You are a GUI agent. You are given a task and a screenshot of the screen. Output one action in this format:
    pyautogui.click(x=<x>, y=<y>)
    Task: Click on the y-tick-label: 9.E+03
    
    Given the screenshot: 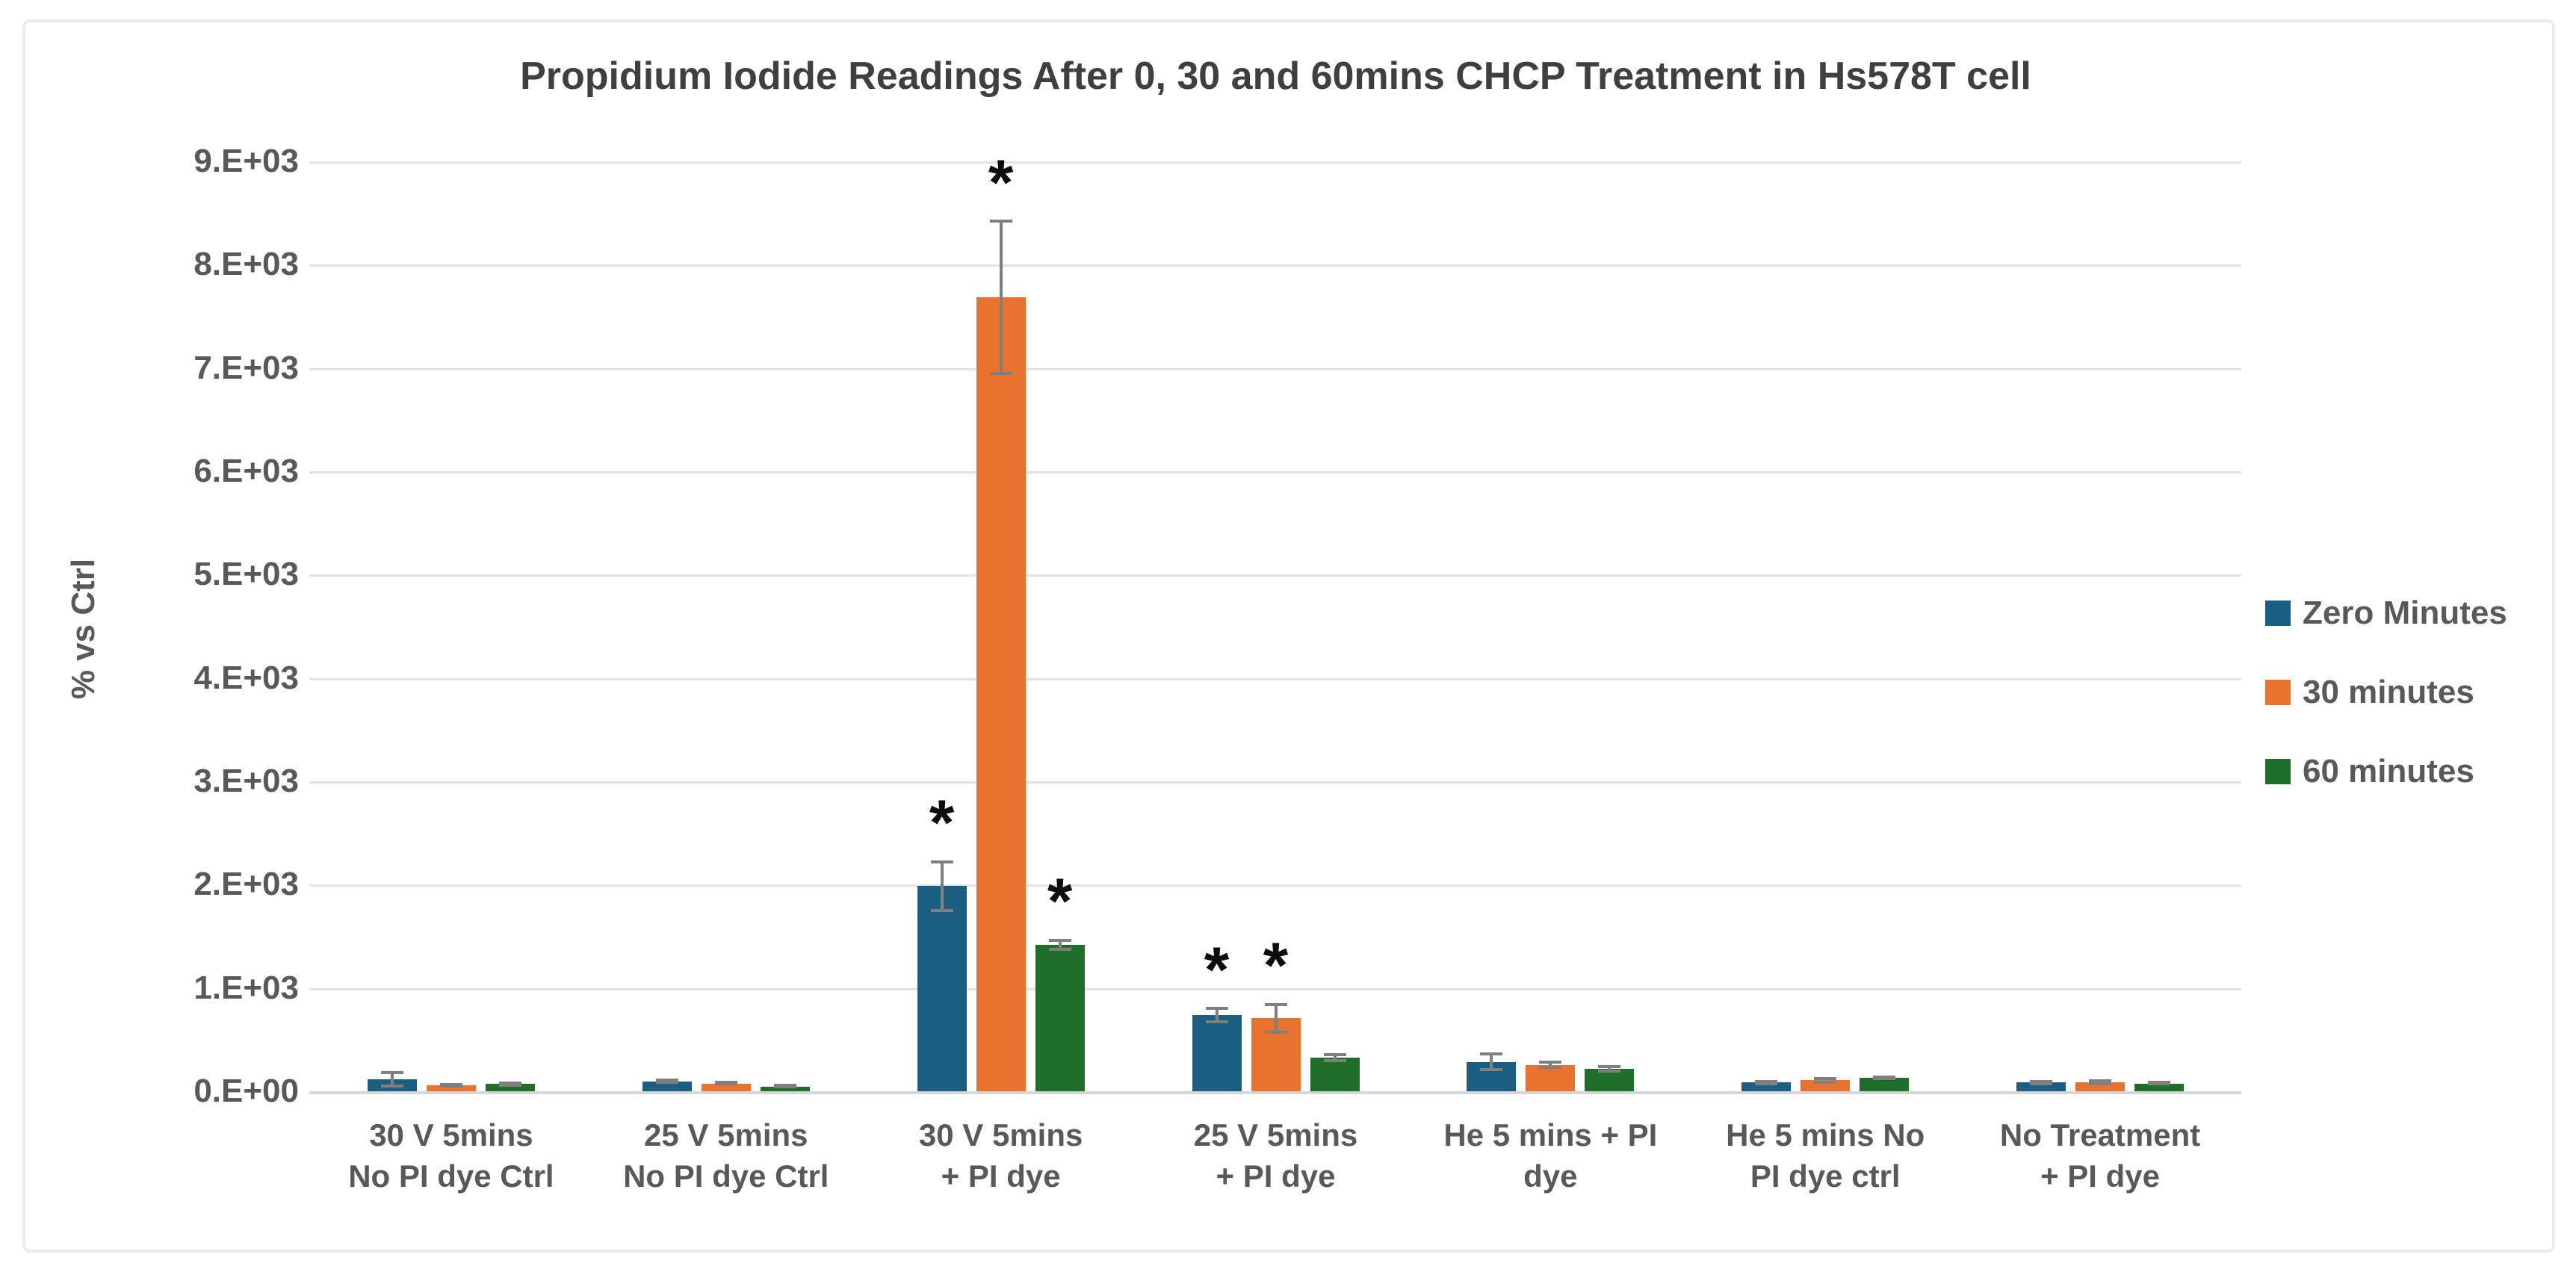 What is the action you would take?
    pyautogui.click(x=246, y=161)
    